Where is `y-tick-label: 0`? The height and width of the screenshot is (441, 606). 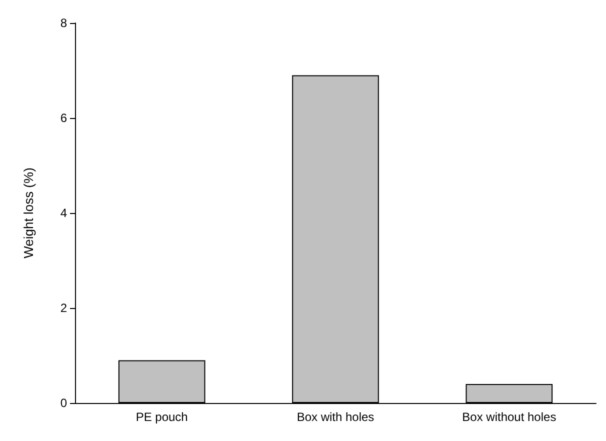
y-tick-label: 0 is located at coordinates (64, 403).